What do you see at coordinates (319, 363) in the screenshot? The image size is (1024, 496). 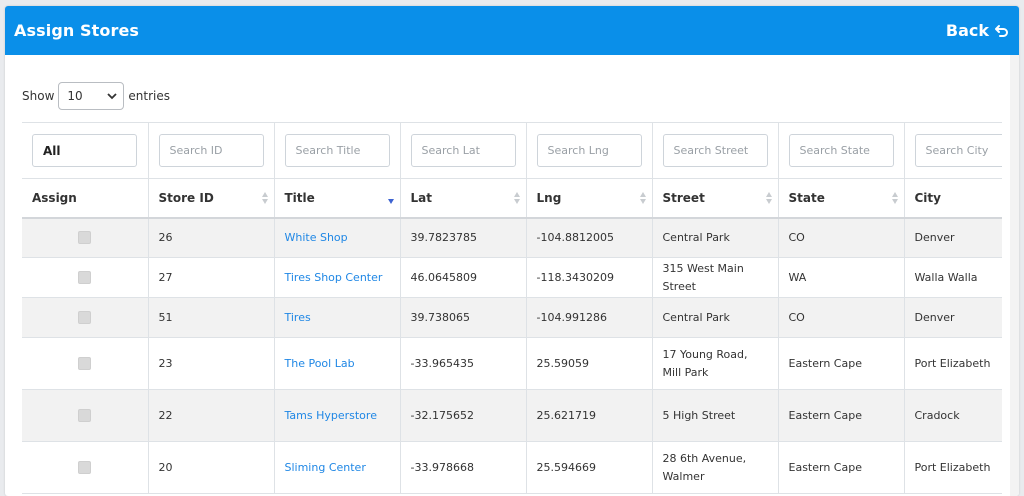 I see `store-title-link: The Pool Lab` at bounding box center [319, 363].